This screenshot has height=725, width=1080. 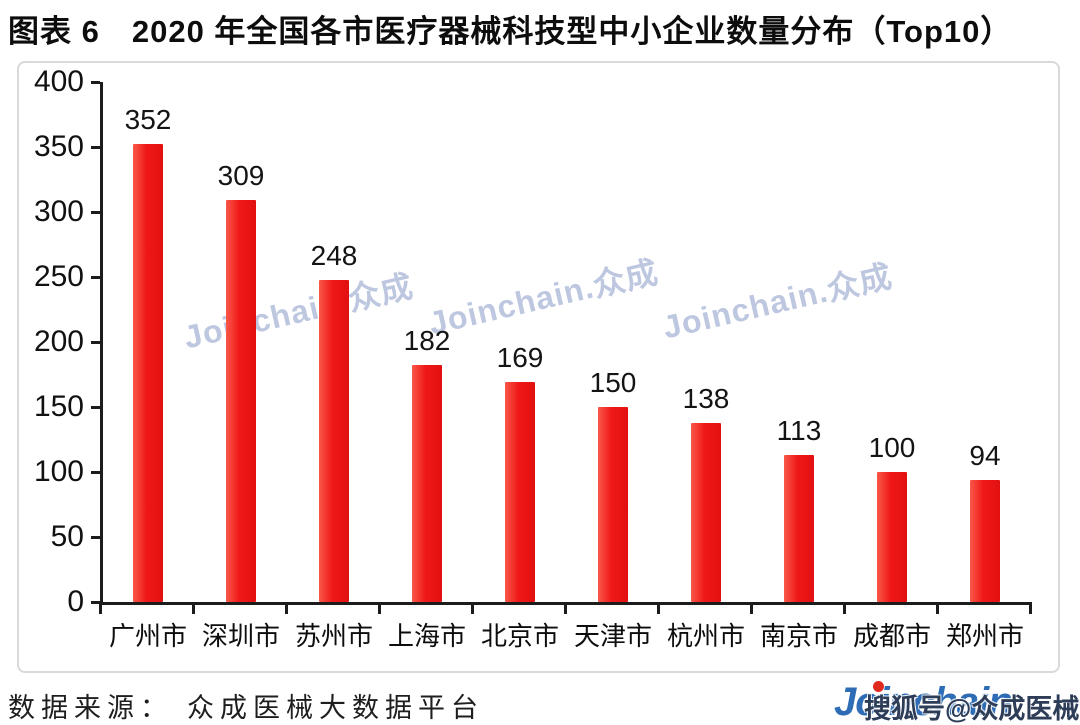 I want to click on bar-value-label: 248, so click(x=334, y=255).